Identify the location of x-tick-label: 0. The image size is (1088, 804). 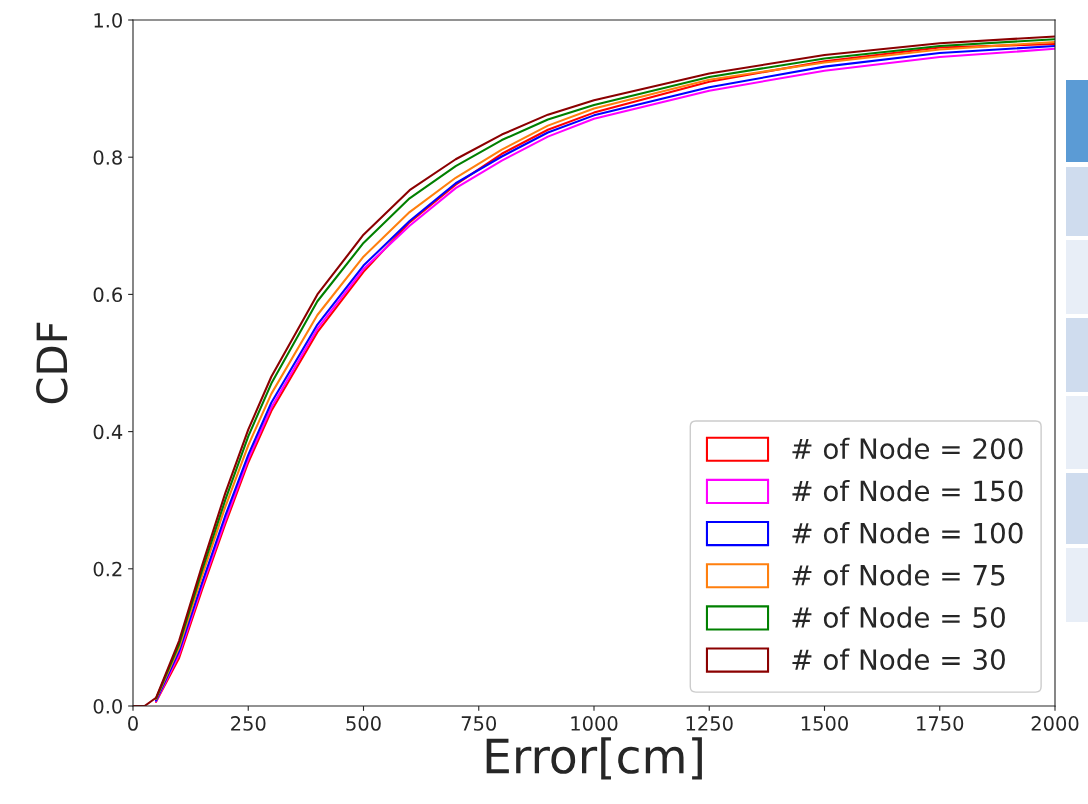
(133, 723).